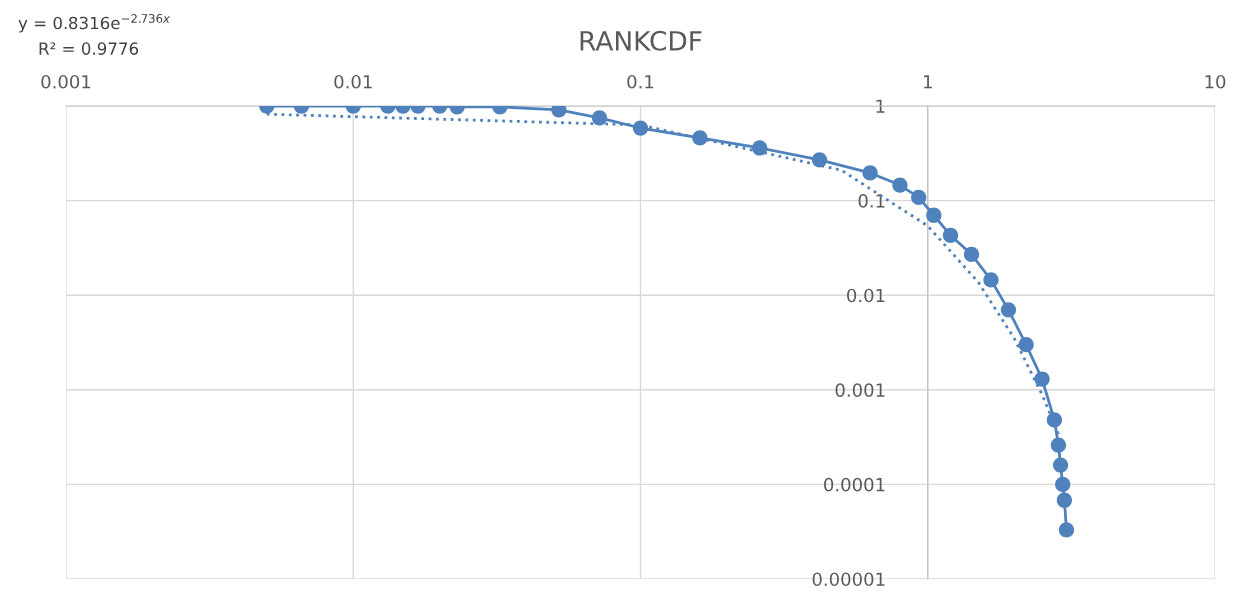  I want to click on chart-title: RANKCDF, so click(641, 40).